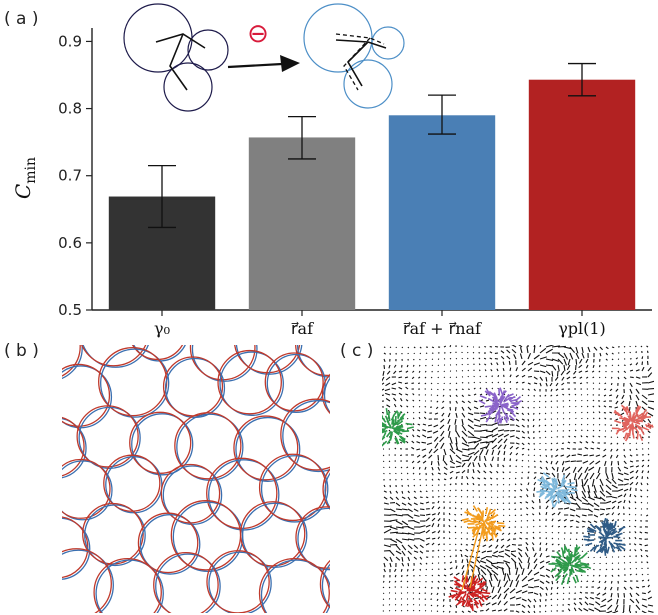  I want to click on y-tick-label: 0.8, so click(70, 109).